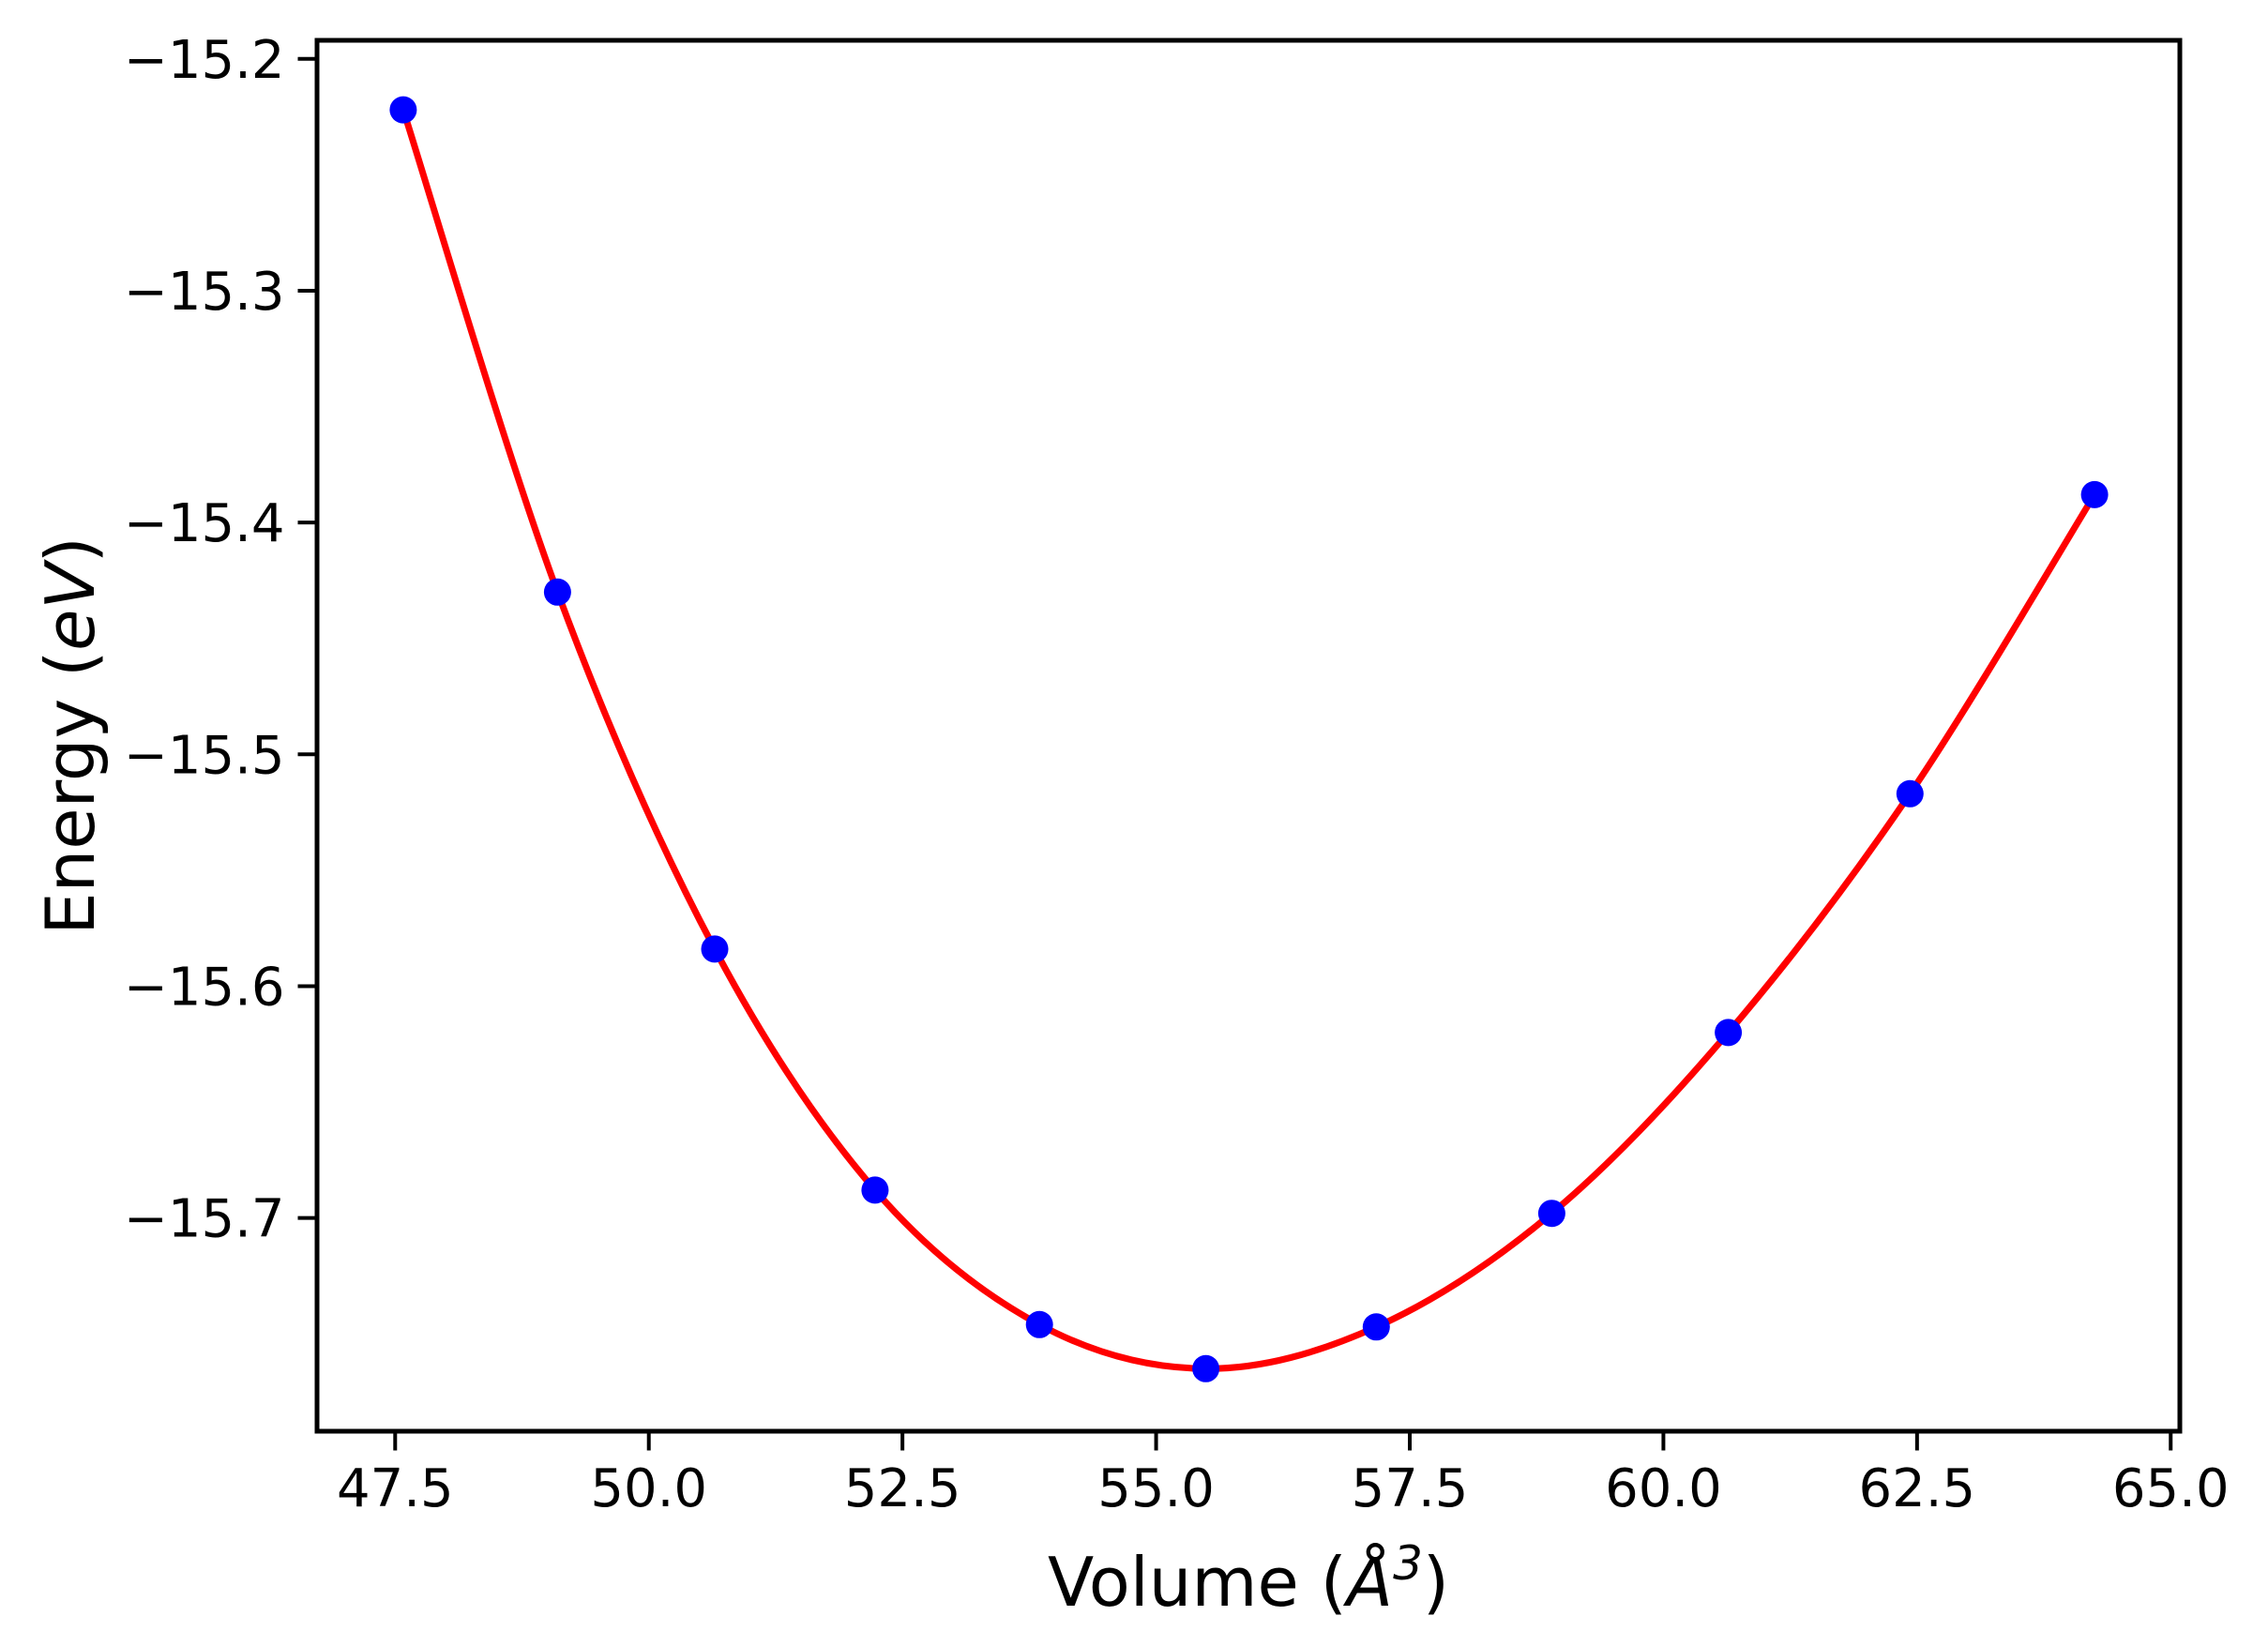  Describe the element at coordinates (70, 735) in the screenshot. I see `y-axis-label: Energy (eV)` at that location.